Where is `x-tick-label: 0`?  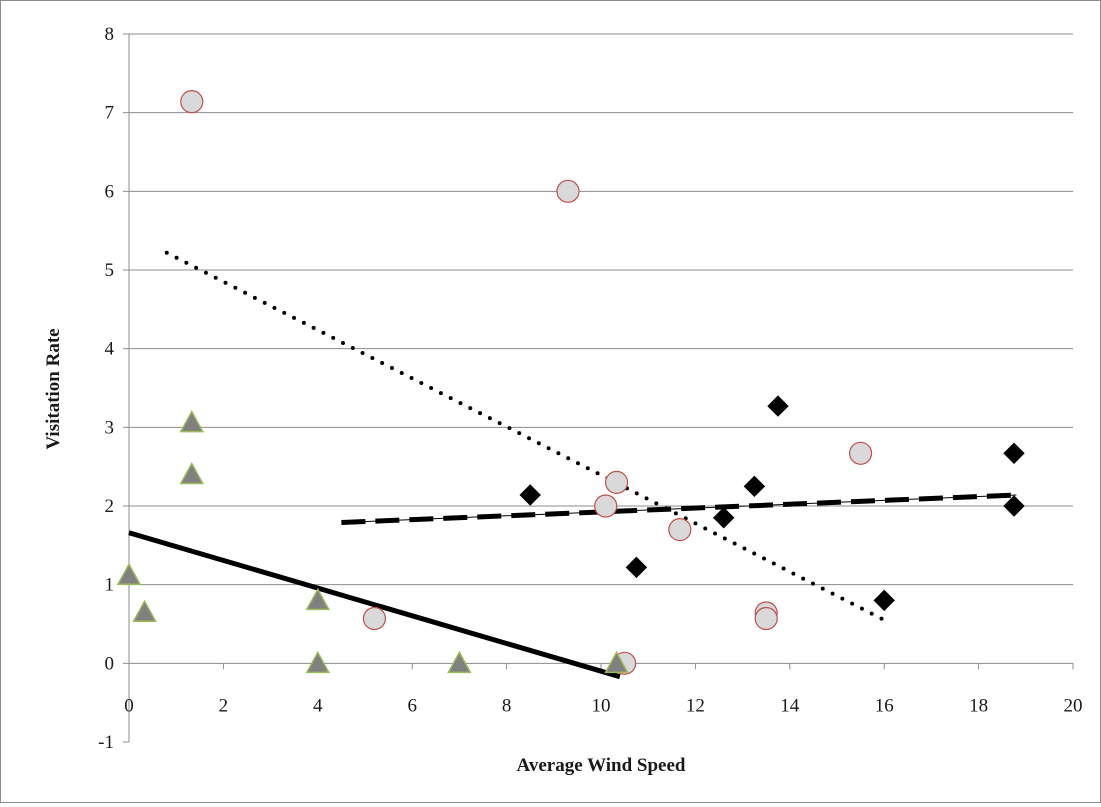 x-tick-label: 0 is located at coordinates (129, 705).